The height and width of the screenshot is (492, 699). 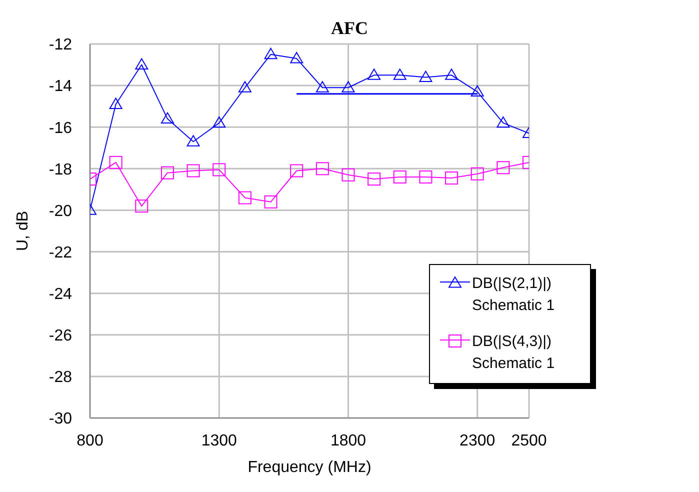 What do you see at coordinates (478, 441) in the screenshot?
I see `x-tick-label: 2300` at bounding box center [478, 441].